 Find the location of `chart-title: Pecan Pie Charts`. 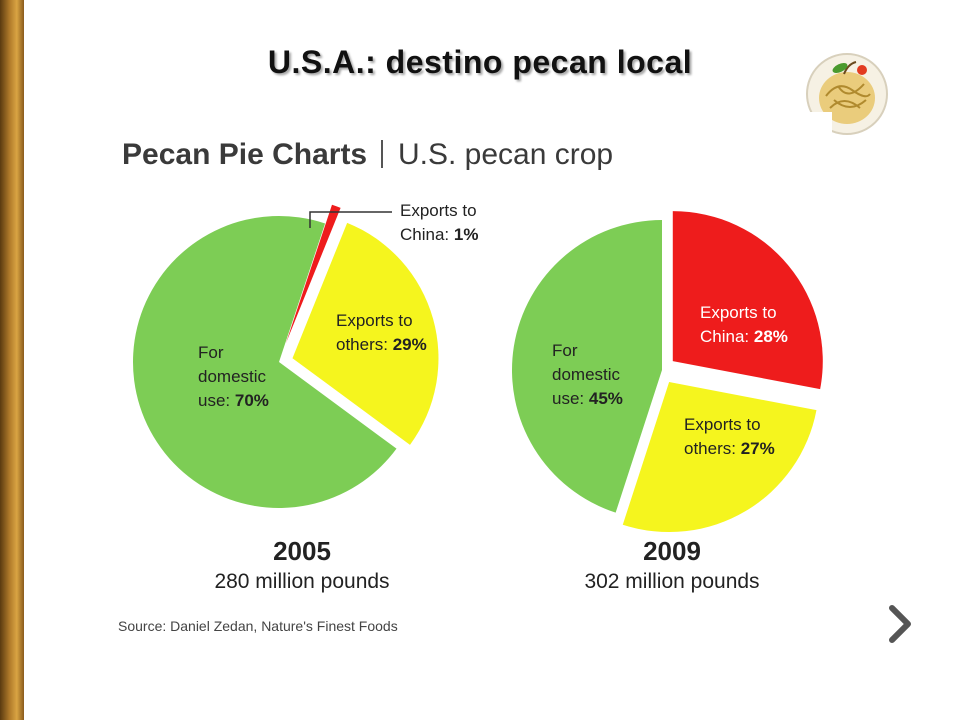

chart-title: Pecan Pie Charts is located at coordinates (244, 154).